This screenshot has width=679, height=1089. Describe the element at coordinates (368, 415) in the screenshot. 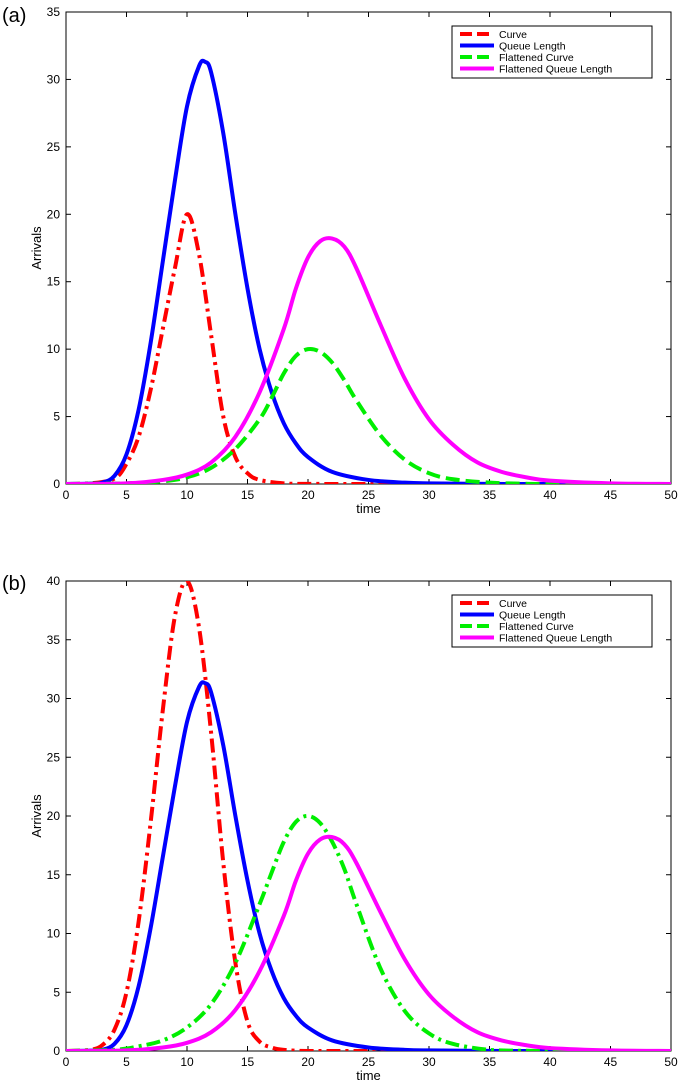

I see `series-line-flattened-curve` at that location.